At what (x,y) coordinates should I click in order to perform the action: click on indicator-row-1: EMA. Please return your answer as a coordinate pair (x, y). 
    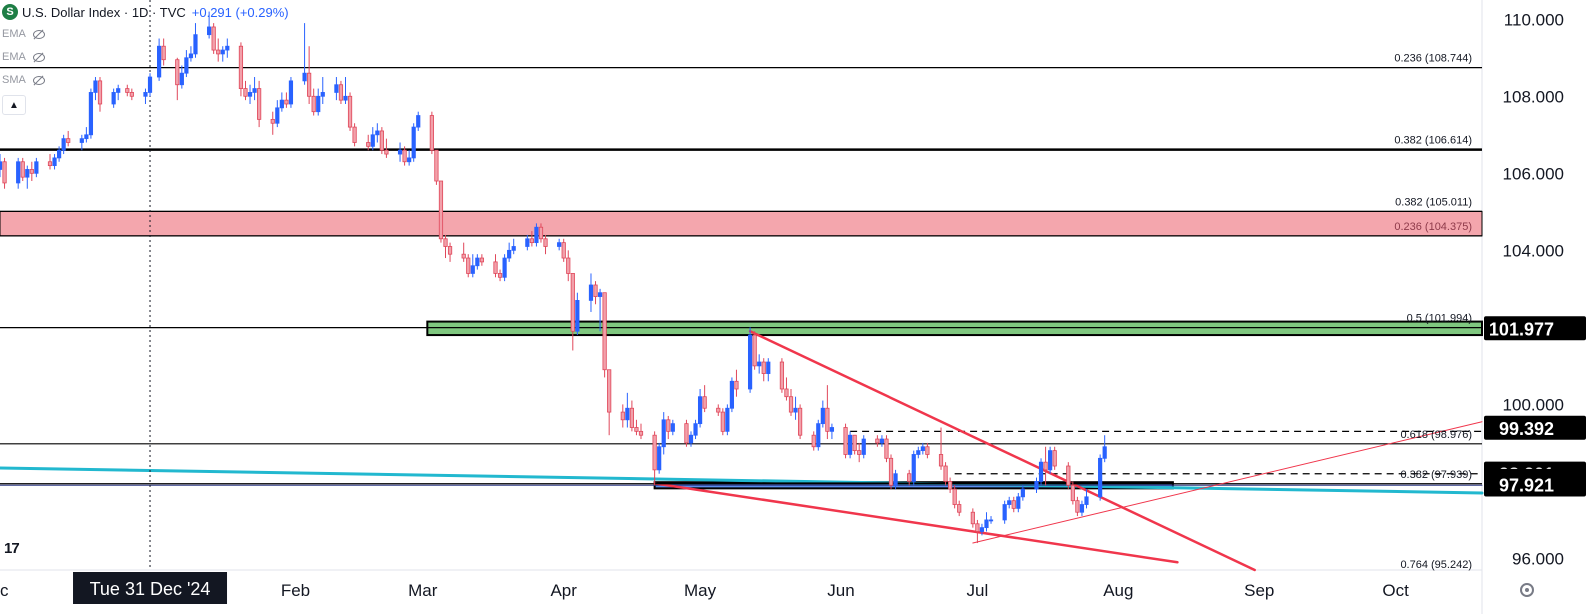
    Looking at the image, I should click on (145, 33).